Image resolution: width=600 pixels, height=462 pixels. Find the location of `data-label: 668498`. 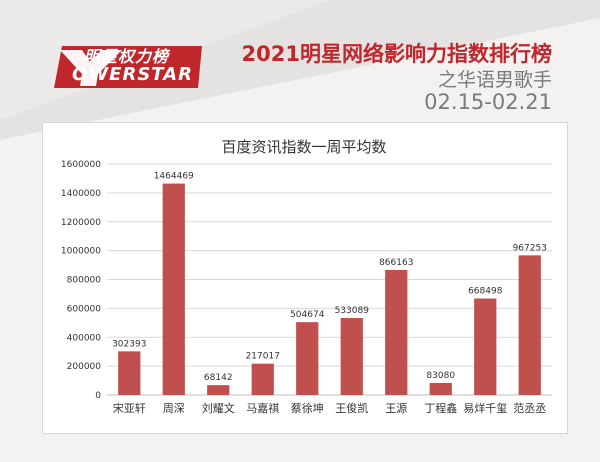

data-label: 668498 is located at coordinates (485, 291).